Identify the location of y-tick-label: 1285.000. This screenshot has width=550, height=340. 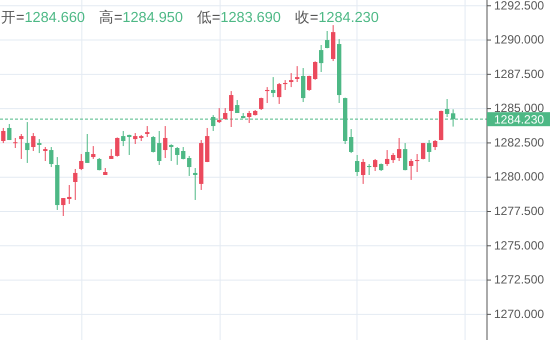
(519, 108).